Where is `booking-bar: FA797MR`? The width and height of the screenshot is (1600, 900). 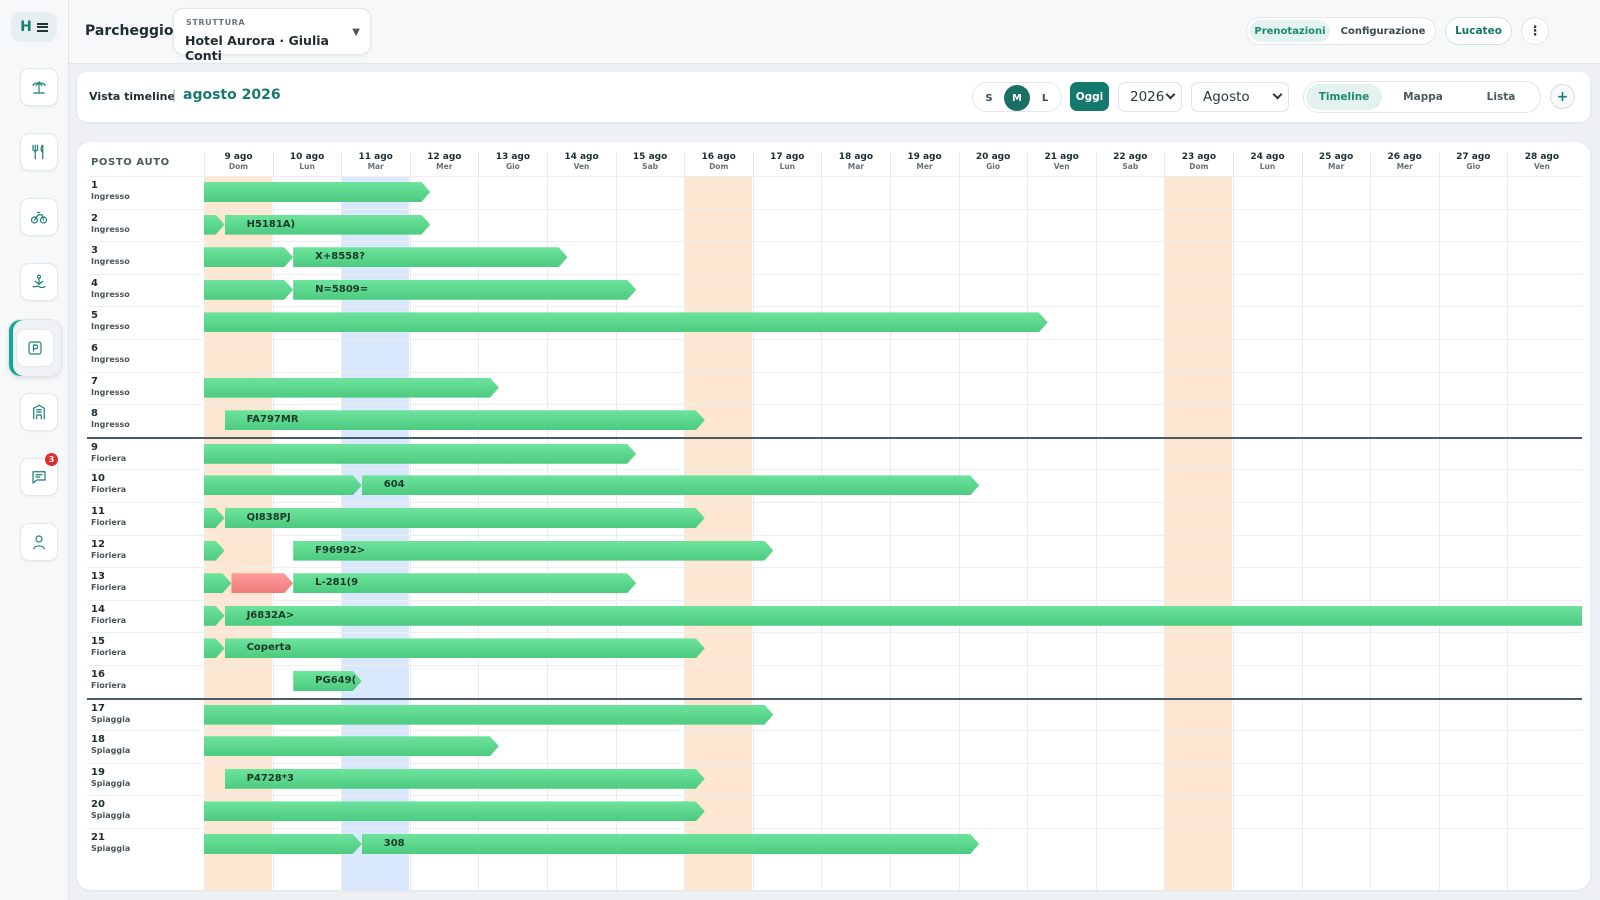 booking-bar: FA797MR is located at coordinates (465, 420).